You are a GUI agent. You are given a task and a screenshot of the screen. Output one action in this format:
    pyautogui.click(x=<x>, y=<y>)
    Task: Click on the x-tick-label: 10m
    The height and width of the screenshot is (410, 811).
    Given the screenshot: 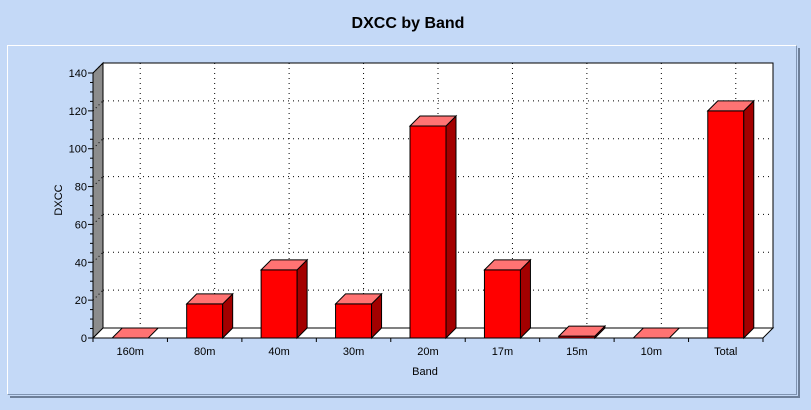 What is the action you would take?
    pyautogui.click(x=651, y=352)
    